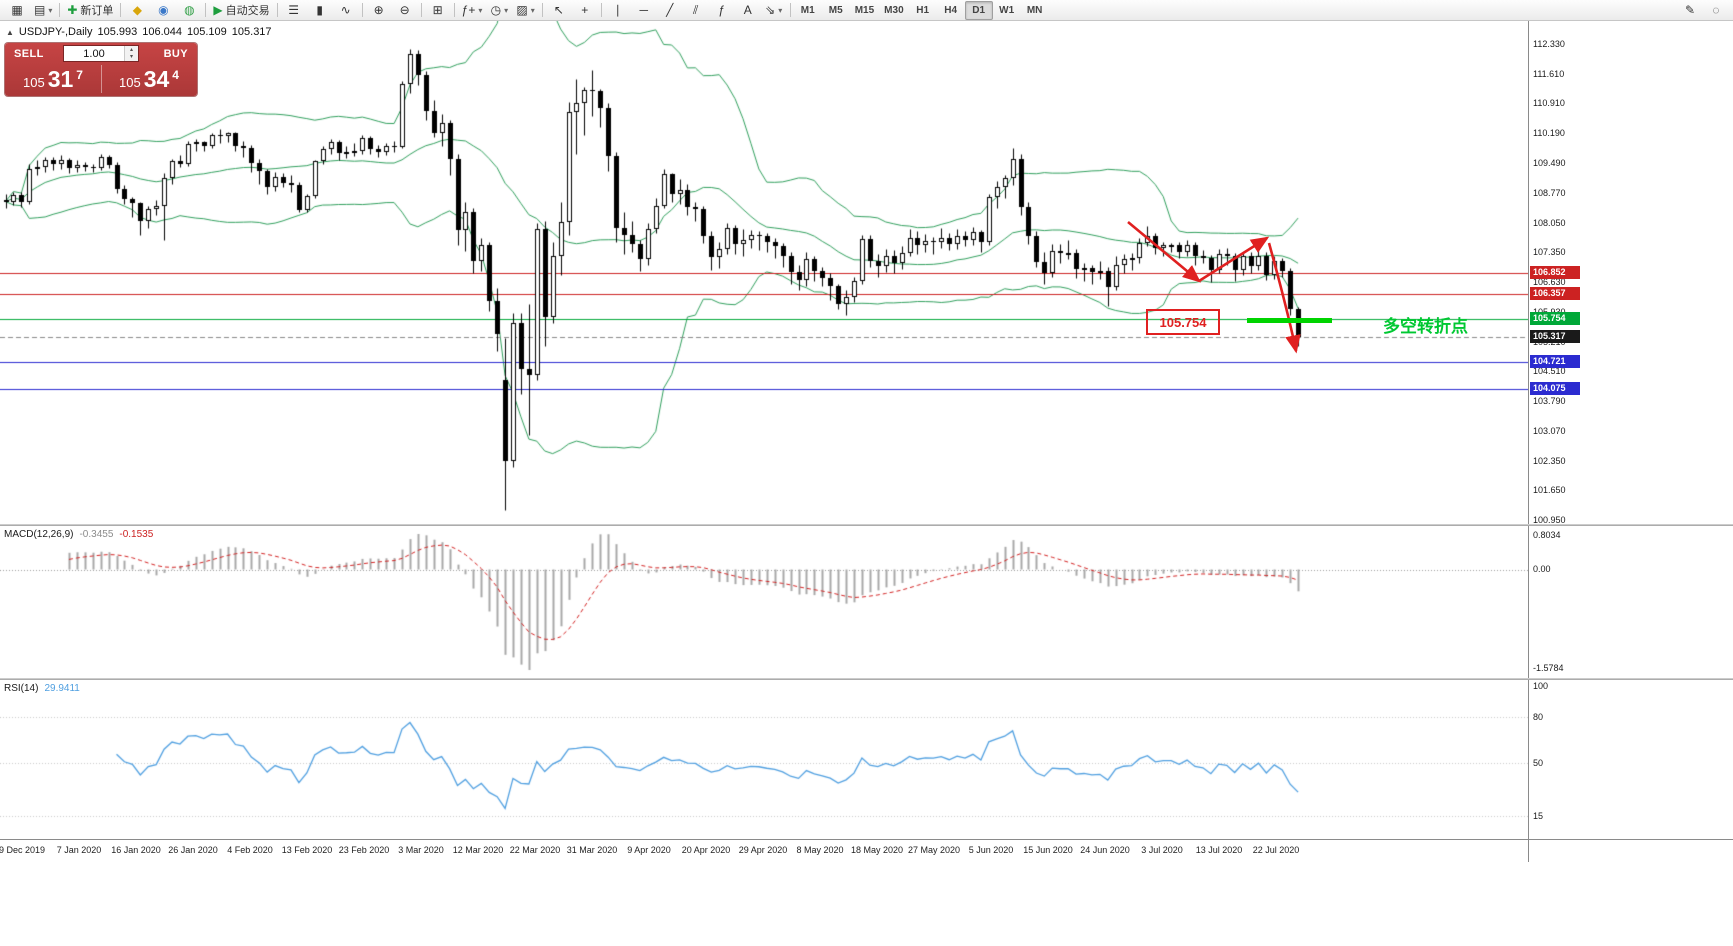 This screenshot has width=1733, height=946. Describe the element at coordinates (1105, 850) in the screenshot. I see `date-label: 24 Jun 2020` at that location.